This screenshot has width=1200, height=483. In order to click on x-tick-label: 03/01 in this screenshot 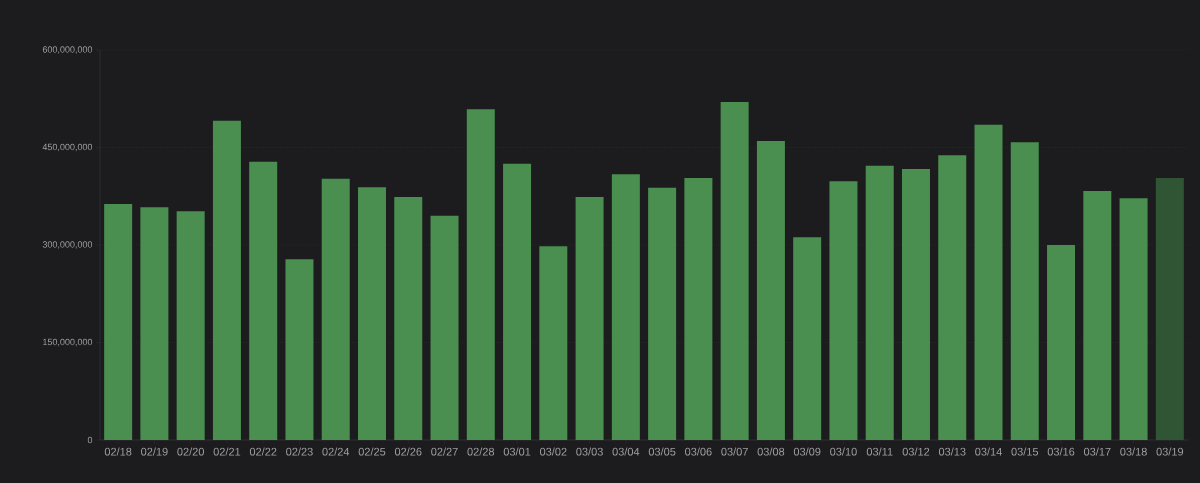, I will do `click(517, 451)`.